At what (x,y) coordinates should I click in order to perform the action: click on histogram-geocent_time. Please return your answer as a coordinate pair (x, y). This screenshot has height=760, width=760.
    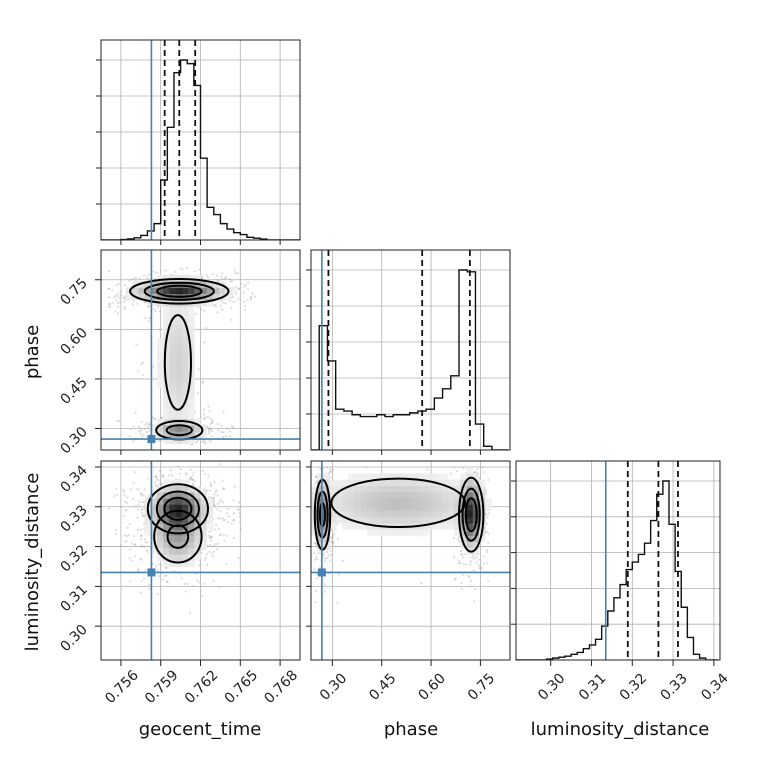
    Looking at the image, I should click on (200, 150).